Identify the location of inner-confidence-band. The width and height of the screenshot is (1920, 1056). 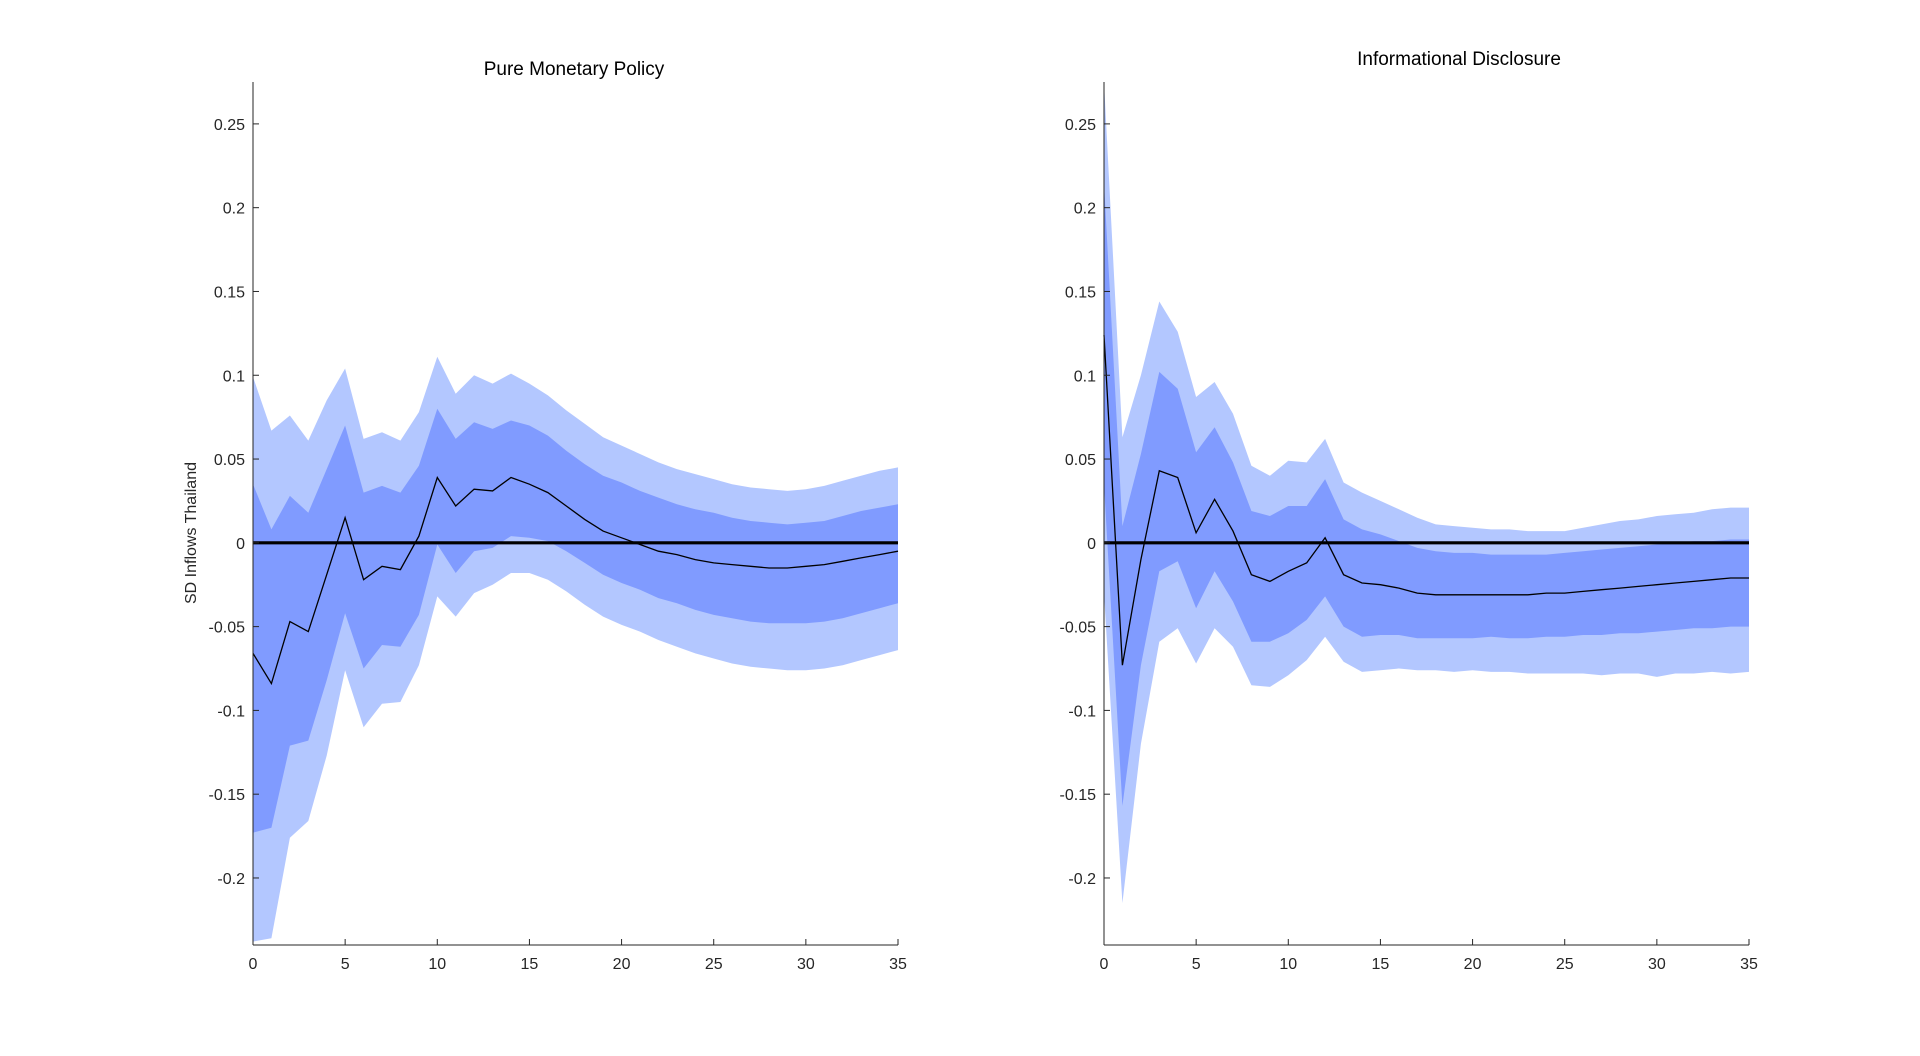
(575, 620).